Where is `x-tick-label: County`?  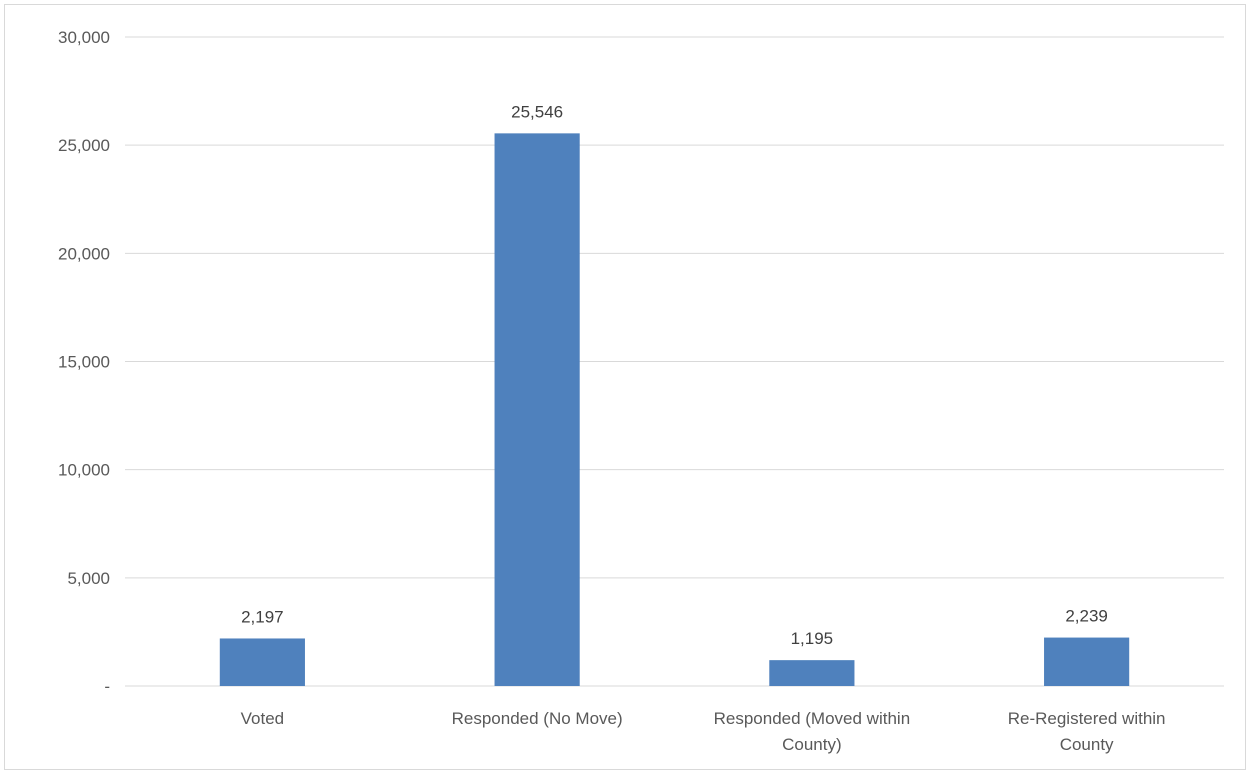
x-tick-label: County is located at coordinates (1087, 744).